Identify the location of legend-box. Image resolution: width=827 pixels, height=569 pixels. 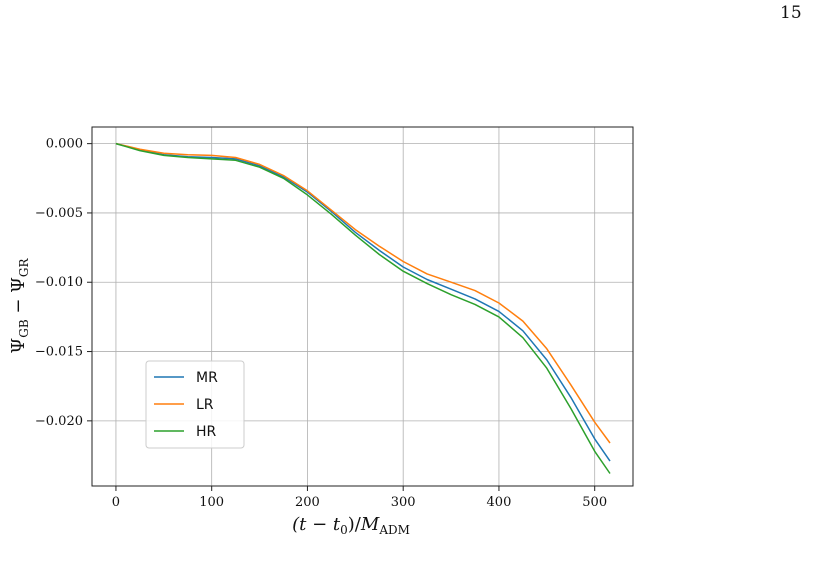
(195, 404).